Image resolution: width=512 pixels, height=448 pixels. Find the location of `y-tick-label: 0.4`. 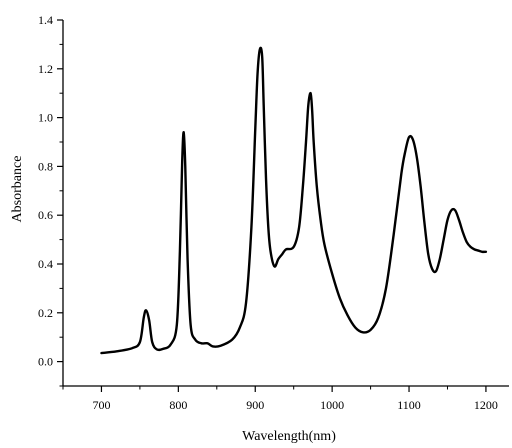

y-tick-label: 0.4 is located at coordinates (45, 264).